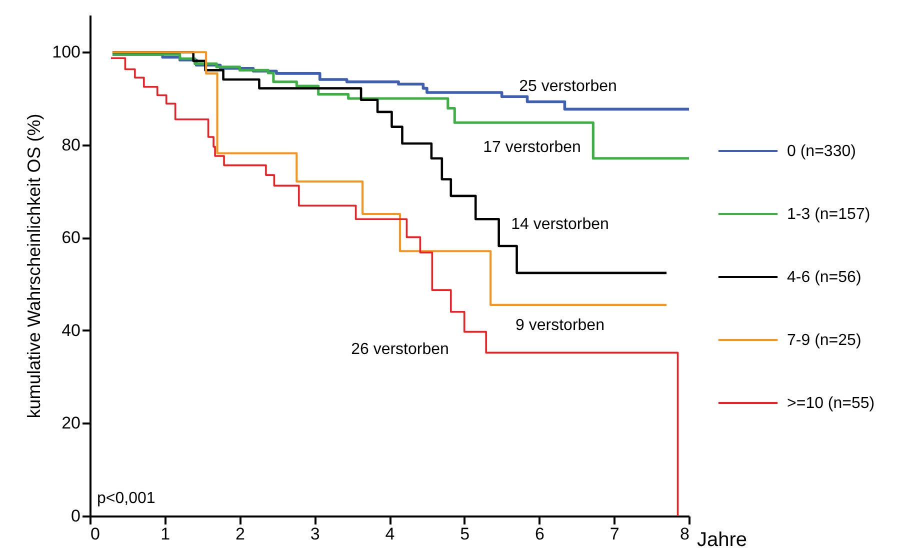 This screenshot has height=554, width=898. I want to click on x-axis-title: Jahre, so click(722, 540).